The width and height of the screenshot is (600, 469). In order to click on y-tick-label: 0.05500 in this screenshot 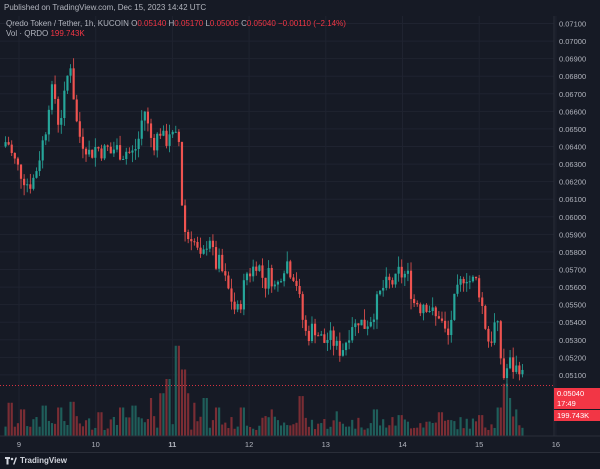, I will do `click(572, 305)`.